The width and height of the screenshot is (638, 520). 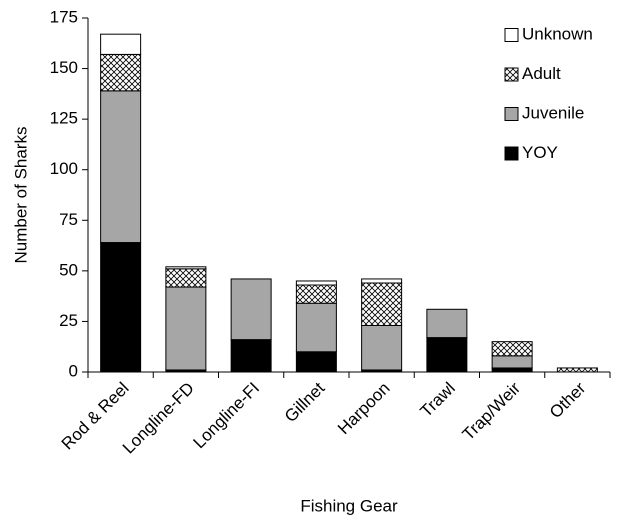 I want to click on legend-label: Juvenile, so click(x=553, y=112).